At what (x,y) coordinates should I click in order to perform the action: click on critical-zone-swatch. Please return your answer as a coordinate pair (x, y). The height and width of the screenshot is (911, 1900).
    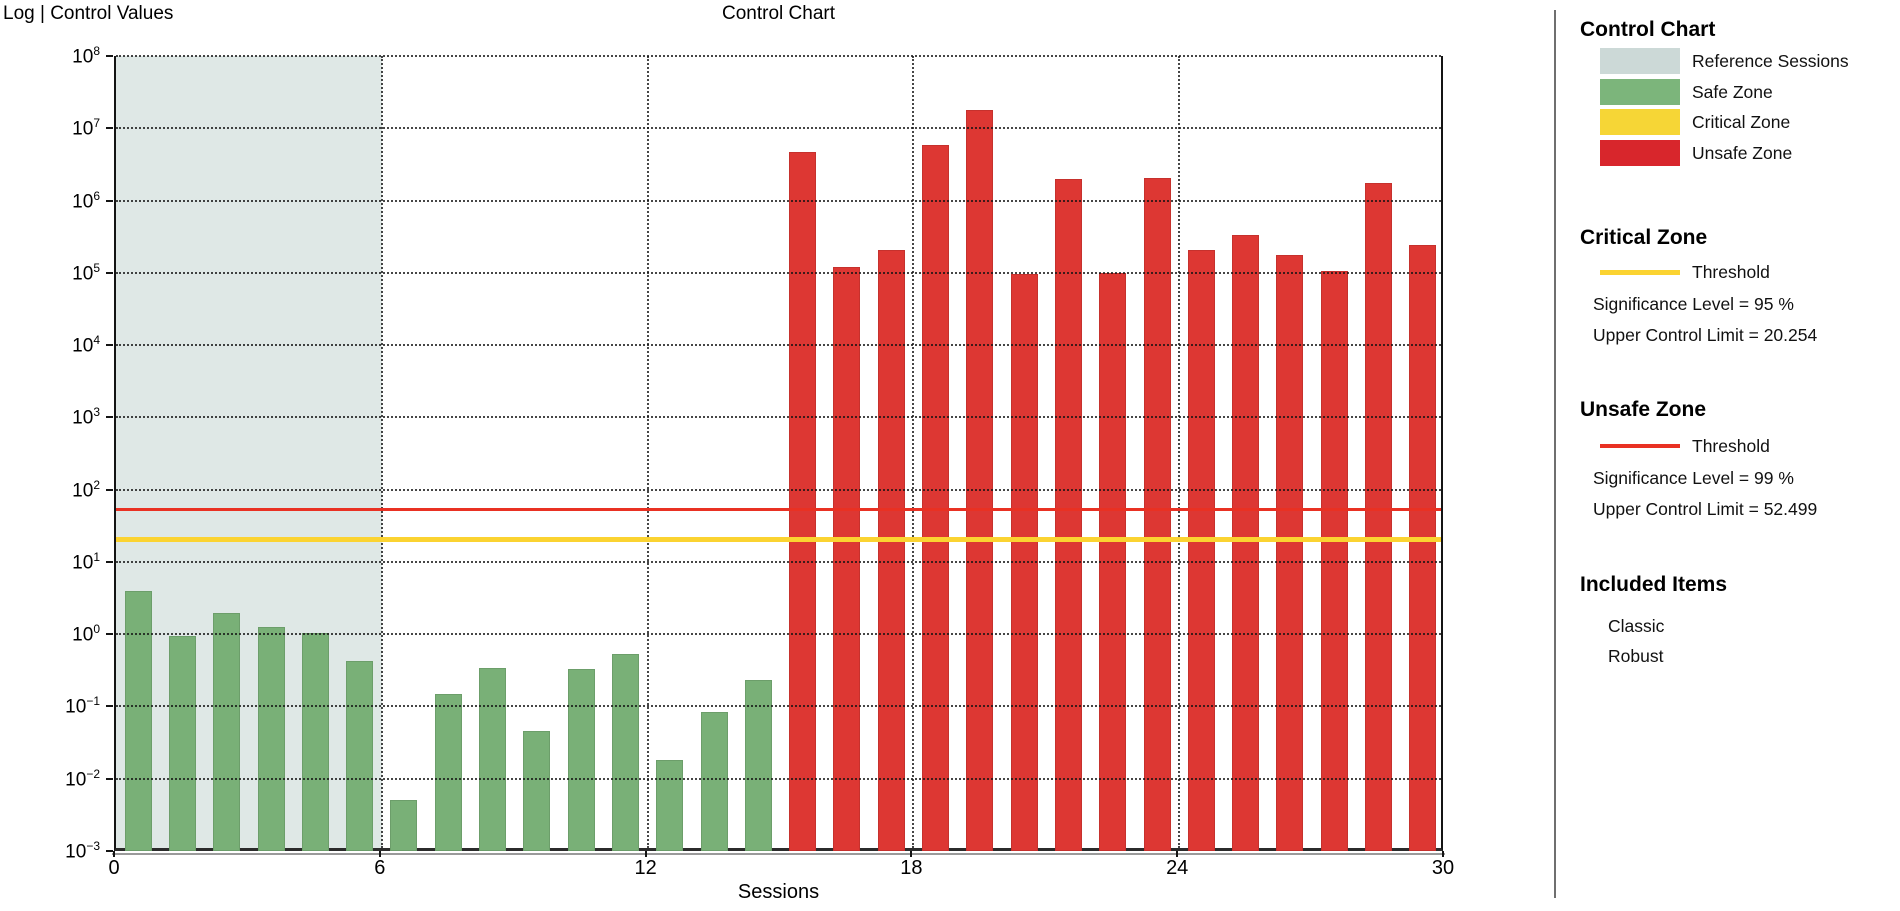
    Looking at the image, I should click on (1640, 122).